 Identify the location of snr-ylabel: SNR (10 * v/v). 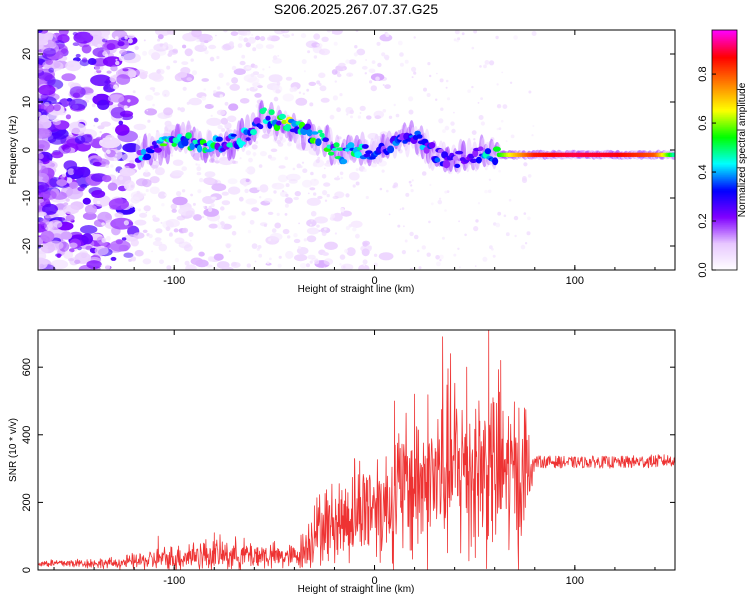
(13, 450).